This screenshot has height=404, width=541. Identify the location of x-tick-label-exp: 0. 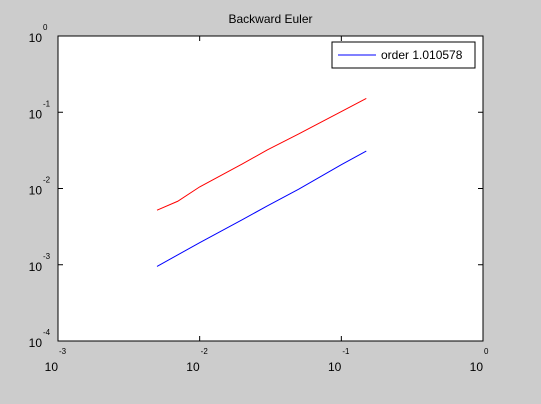
(486, 351).